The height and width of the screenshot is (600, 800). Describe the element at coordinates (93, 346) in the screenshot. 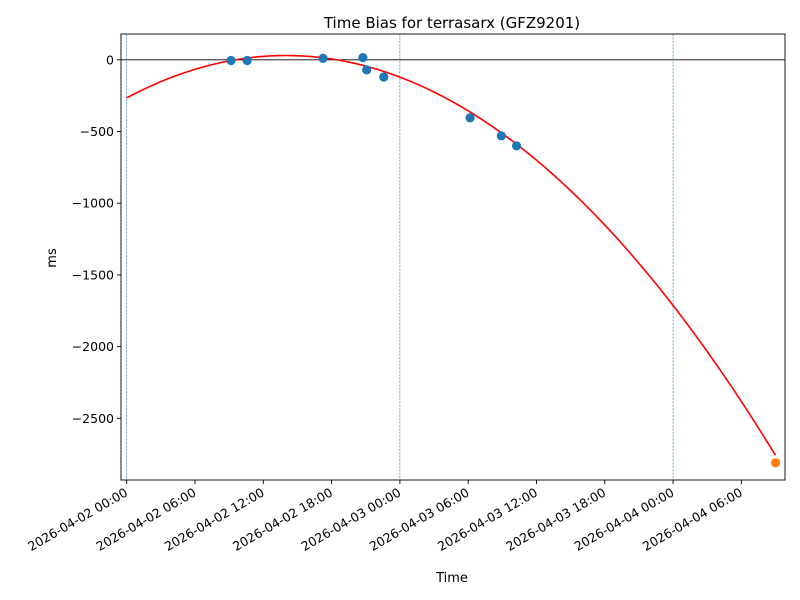

I see `y-tick-label: −2000` at that location.